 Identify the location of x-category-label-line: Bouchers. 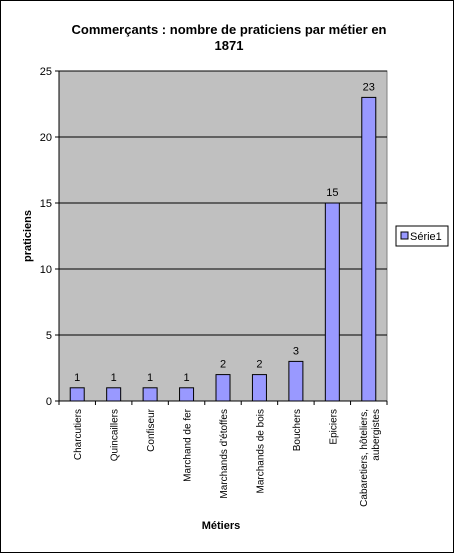
(297, 430).